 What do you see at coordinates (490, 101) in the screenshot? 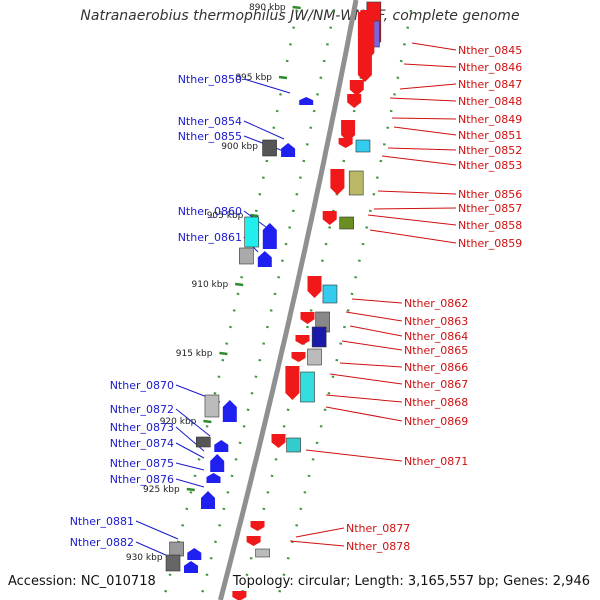
I see `gene-label-nther_0848: Nther_0848` at bounding box center [490, 101].